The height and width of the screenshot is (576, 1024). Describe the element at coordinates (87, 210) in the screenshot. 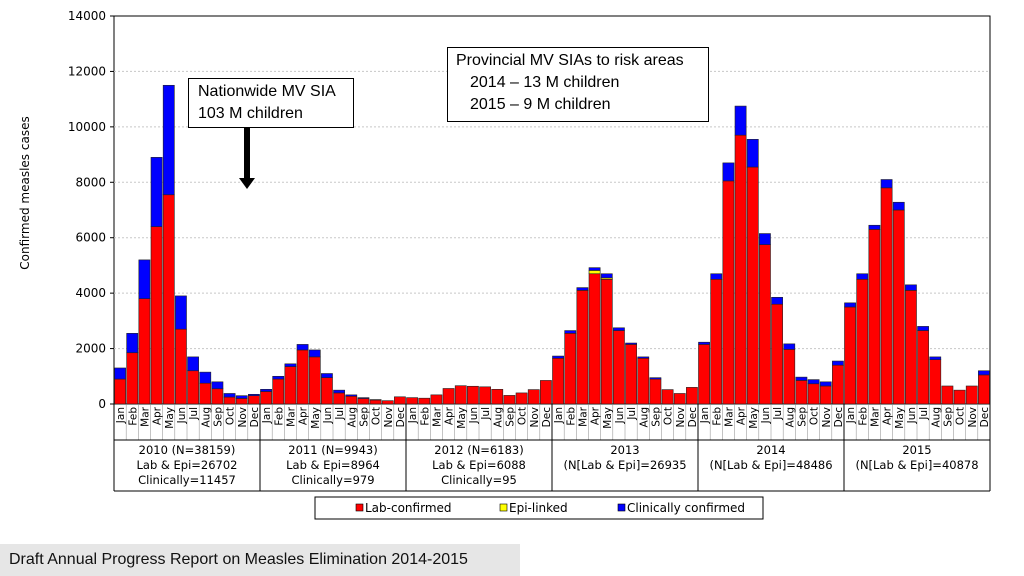

I see `y-tick-labels: 0 2000 4000 6000 8000 10000 12000 14000` at that location.